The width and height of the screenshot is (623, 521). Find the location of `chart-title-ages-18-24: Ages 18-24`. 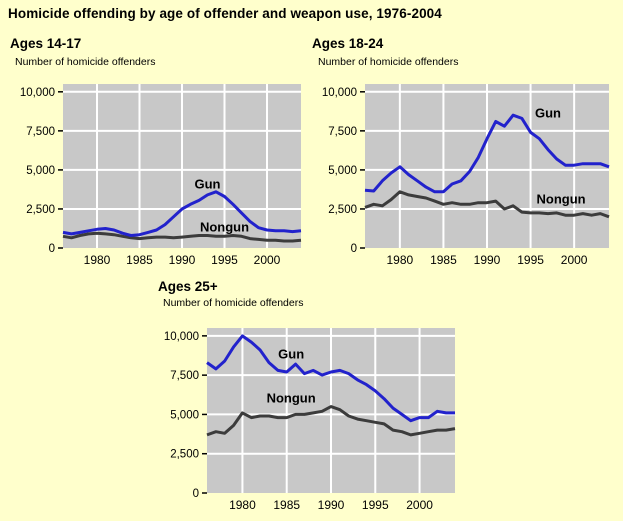

chart-title-ages-18-24: Ages 18-24 is located at coordinates (348, 43).